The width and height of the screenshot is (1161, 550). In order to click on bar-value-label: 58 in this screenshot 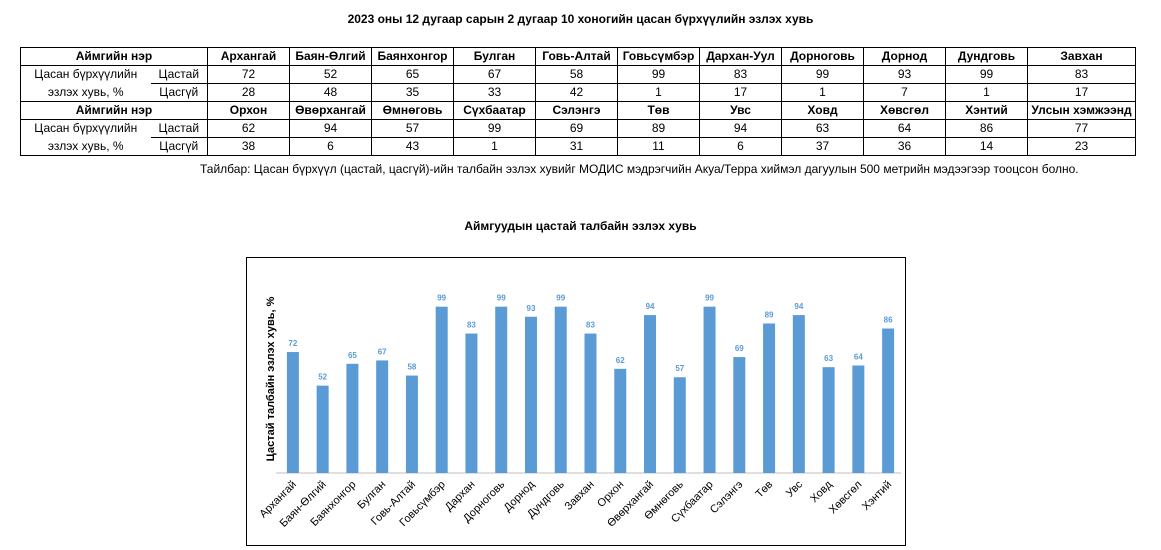, I will do `click(411, 367)`.